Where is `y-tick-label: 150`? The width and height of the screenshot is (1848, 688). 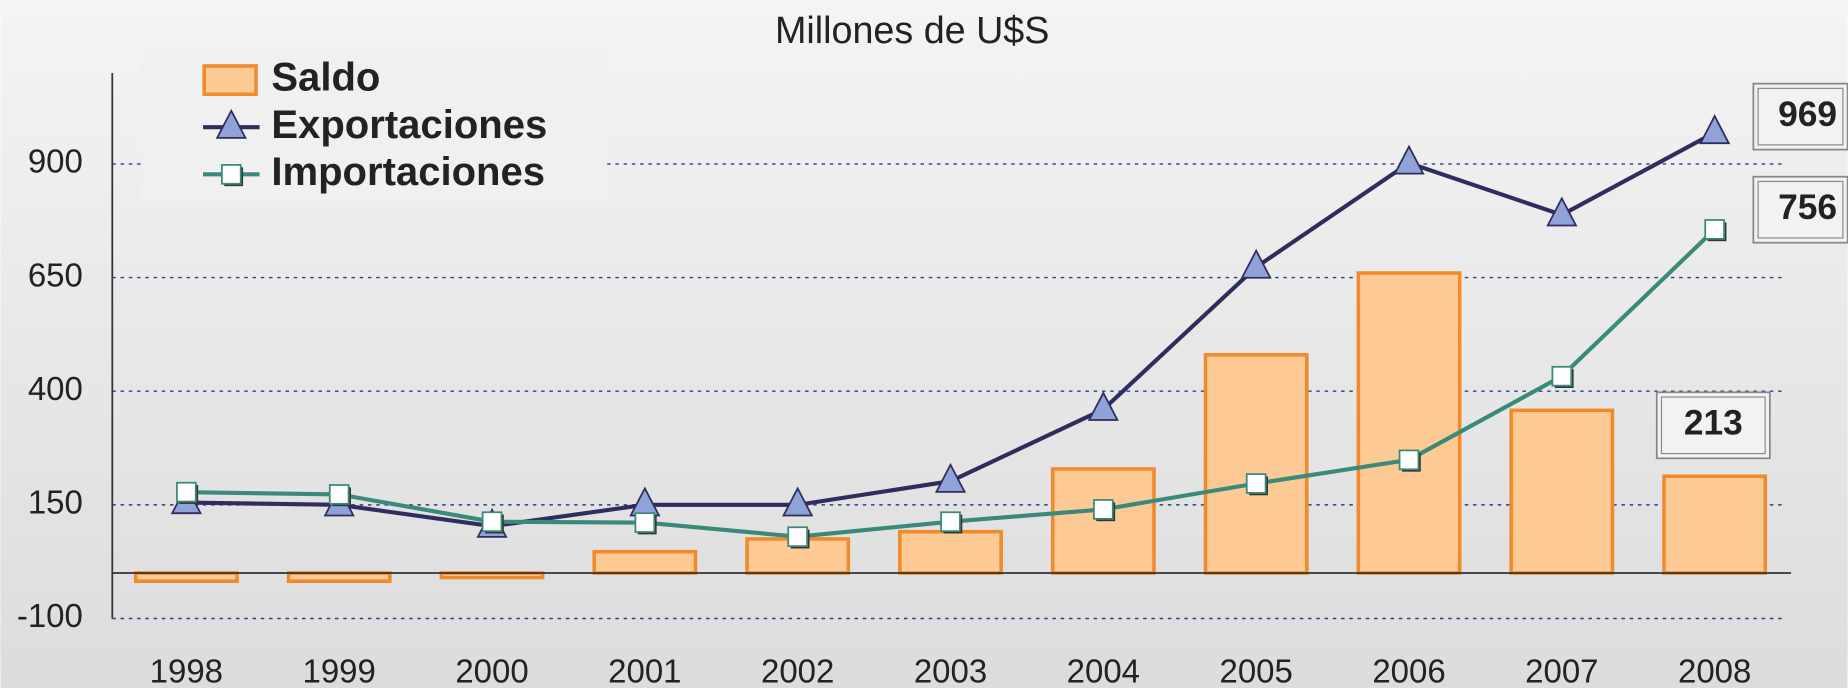
y-tick-label: 150 is located at coordinates (55, 502).